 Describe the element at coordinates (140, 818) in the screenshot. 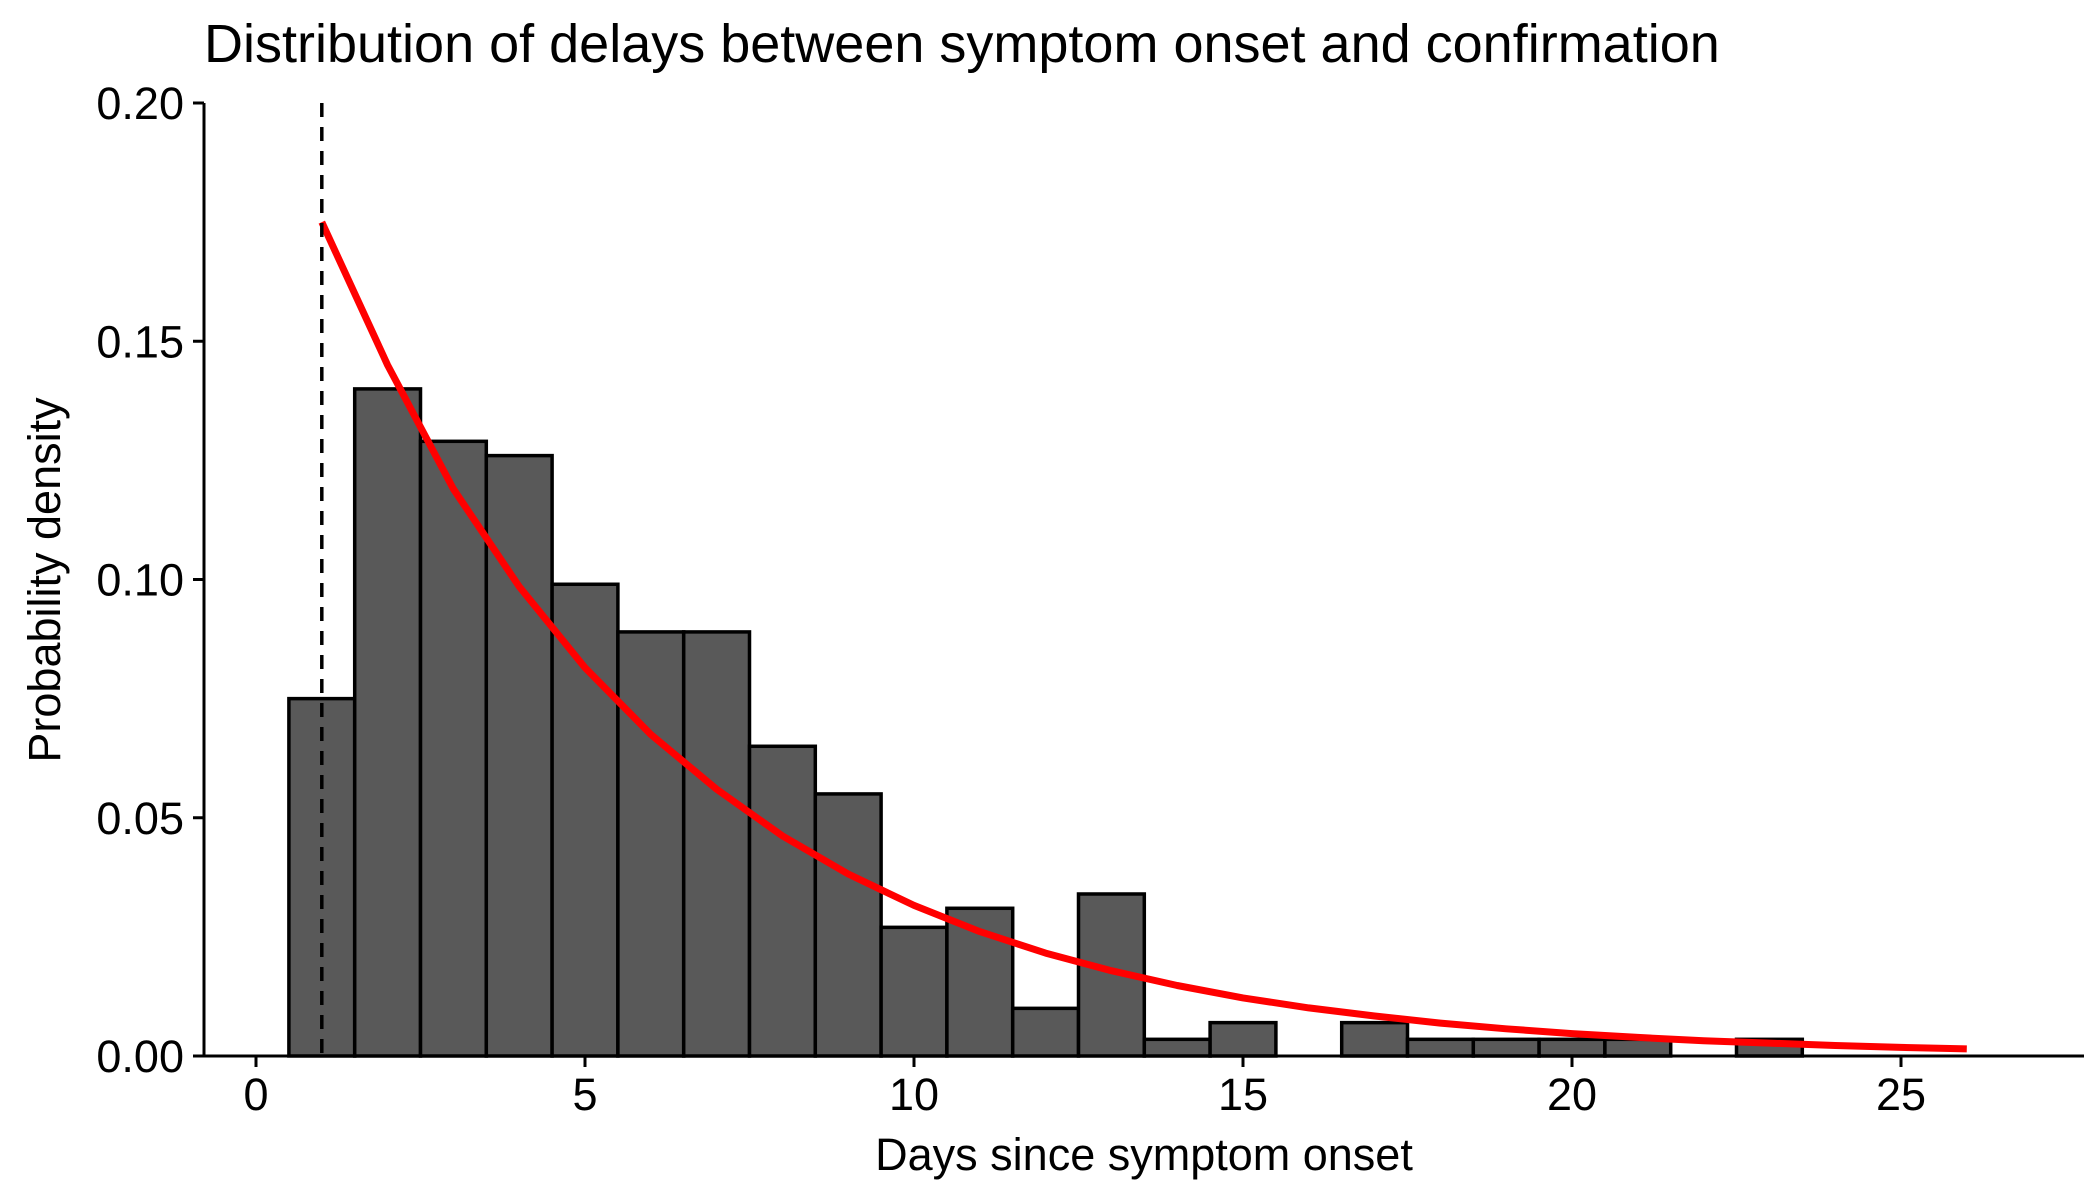

I see `y-tick-label: 0.05` at that location.